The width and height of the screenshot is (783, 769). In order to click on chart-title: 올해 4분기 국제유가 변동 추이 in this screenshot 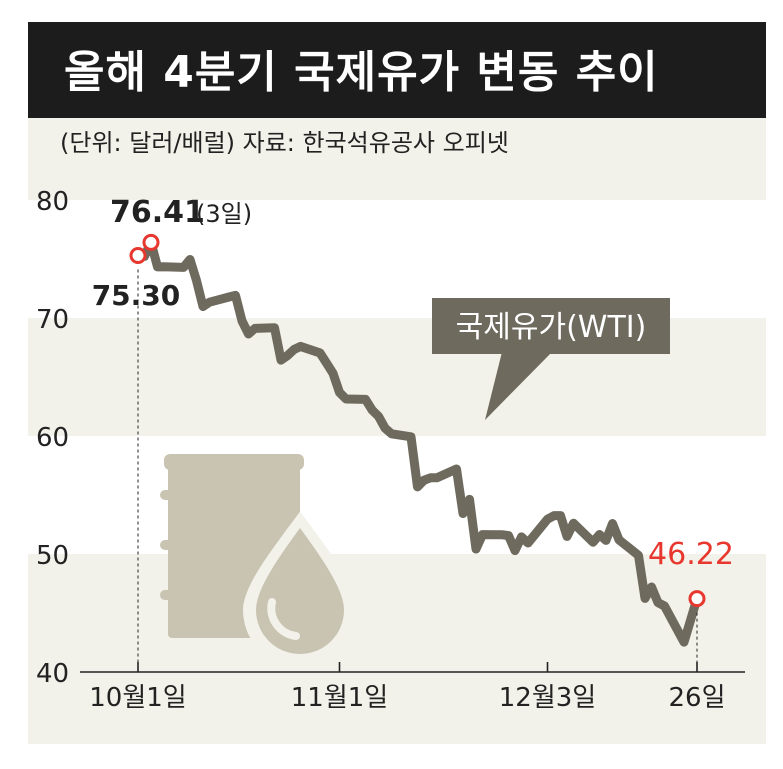, I will do `click(361, 72)`.